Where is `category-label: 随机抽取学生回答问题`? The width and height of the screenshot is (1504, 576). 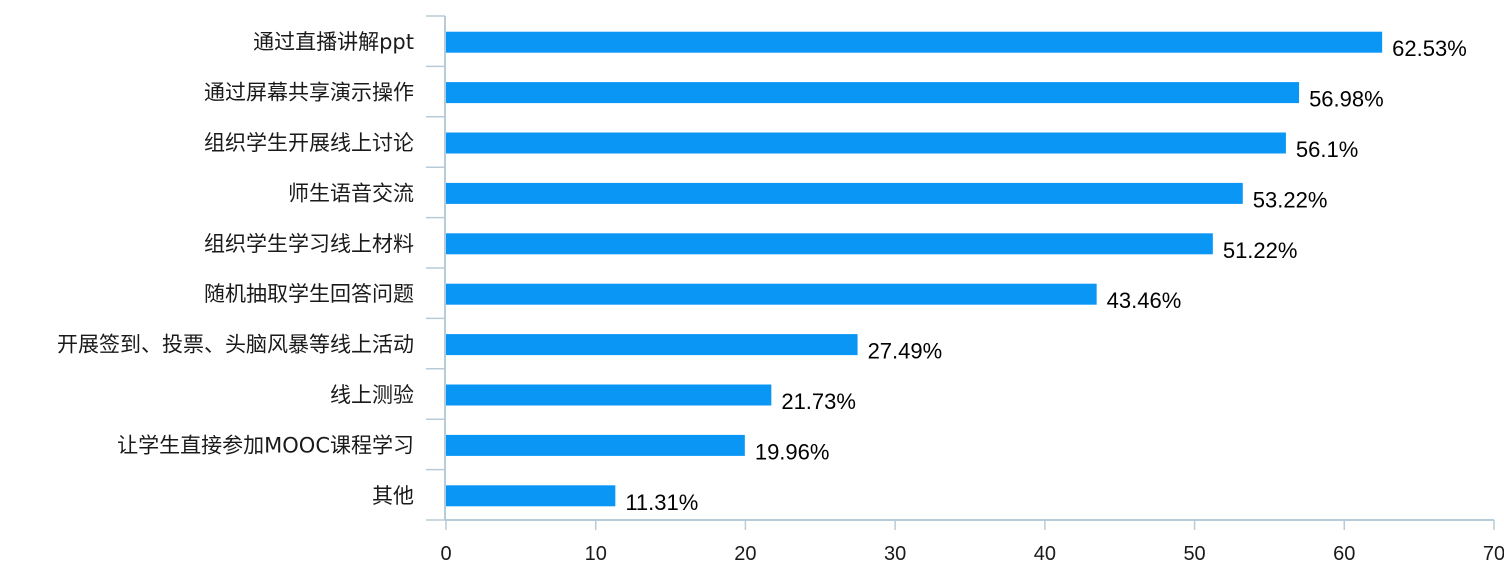
category-label: 随机抽取学生回答问题 is located at coordinates (309, 294).